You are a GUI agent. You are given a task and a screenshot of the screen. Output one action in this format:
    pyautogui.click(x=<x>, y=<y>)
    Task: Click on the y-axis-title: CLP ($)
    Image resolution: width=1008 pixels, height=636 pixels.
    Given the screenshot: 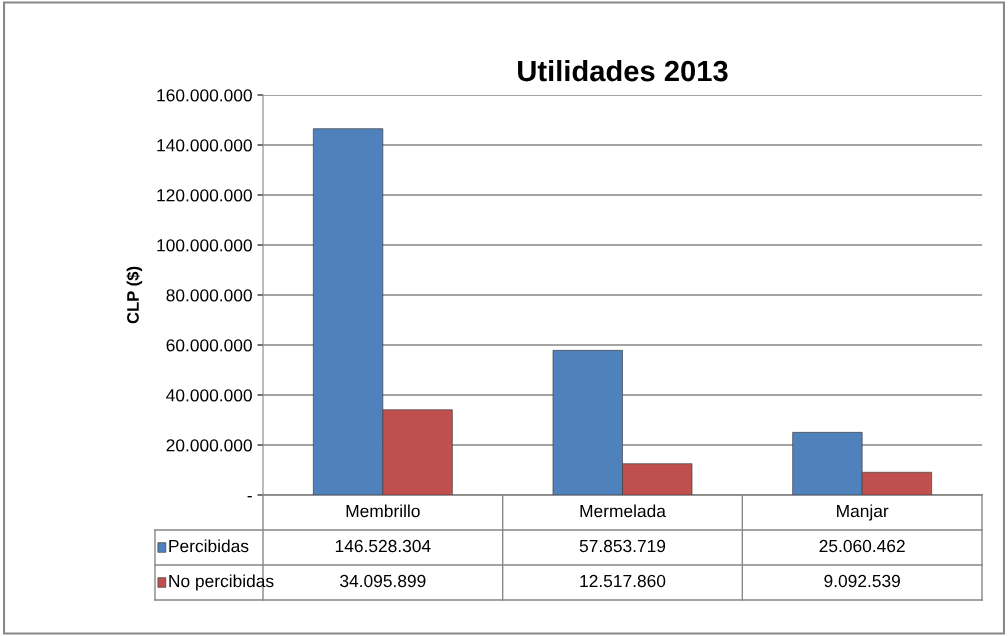 What is the action you would take?
    pyautogui.click(x=134, y=295)
    